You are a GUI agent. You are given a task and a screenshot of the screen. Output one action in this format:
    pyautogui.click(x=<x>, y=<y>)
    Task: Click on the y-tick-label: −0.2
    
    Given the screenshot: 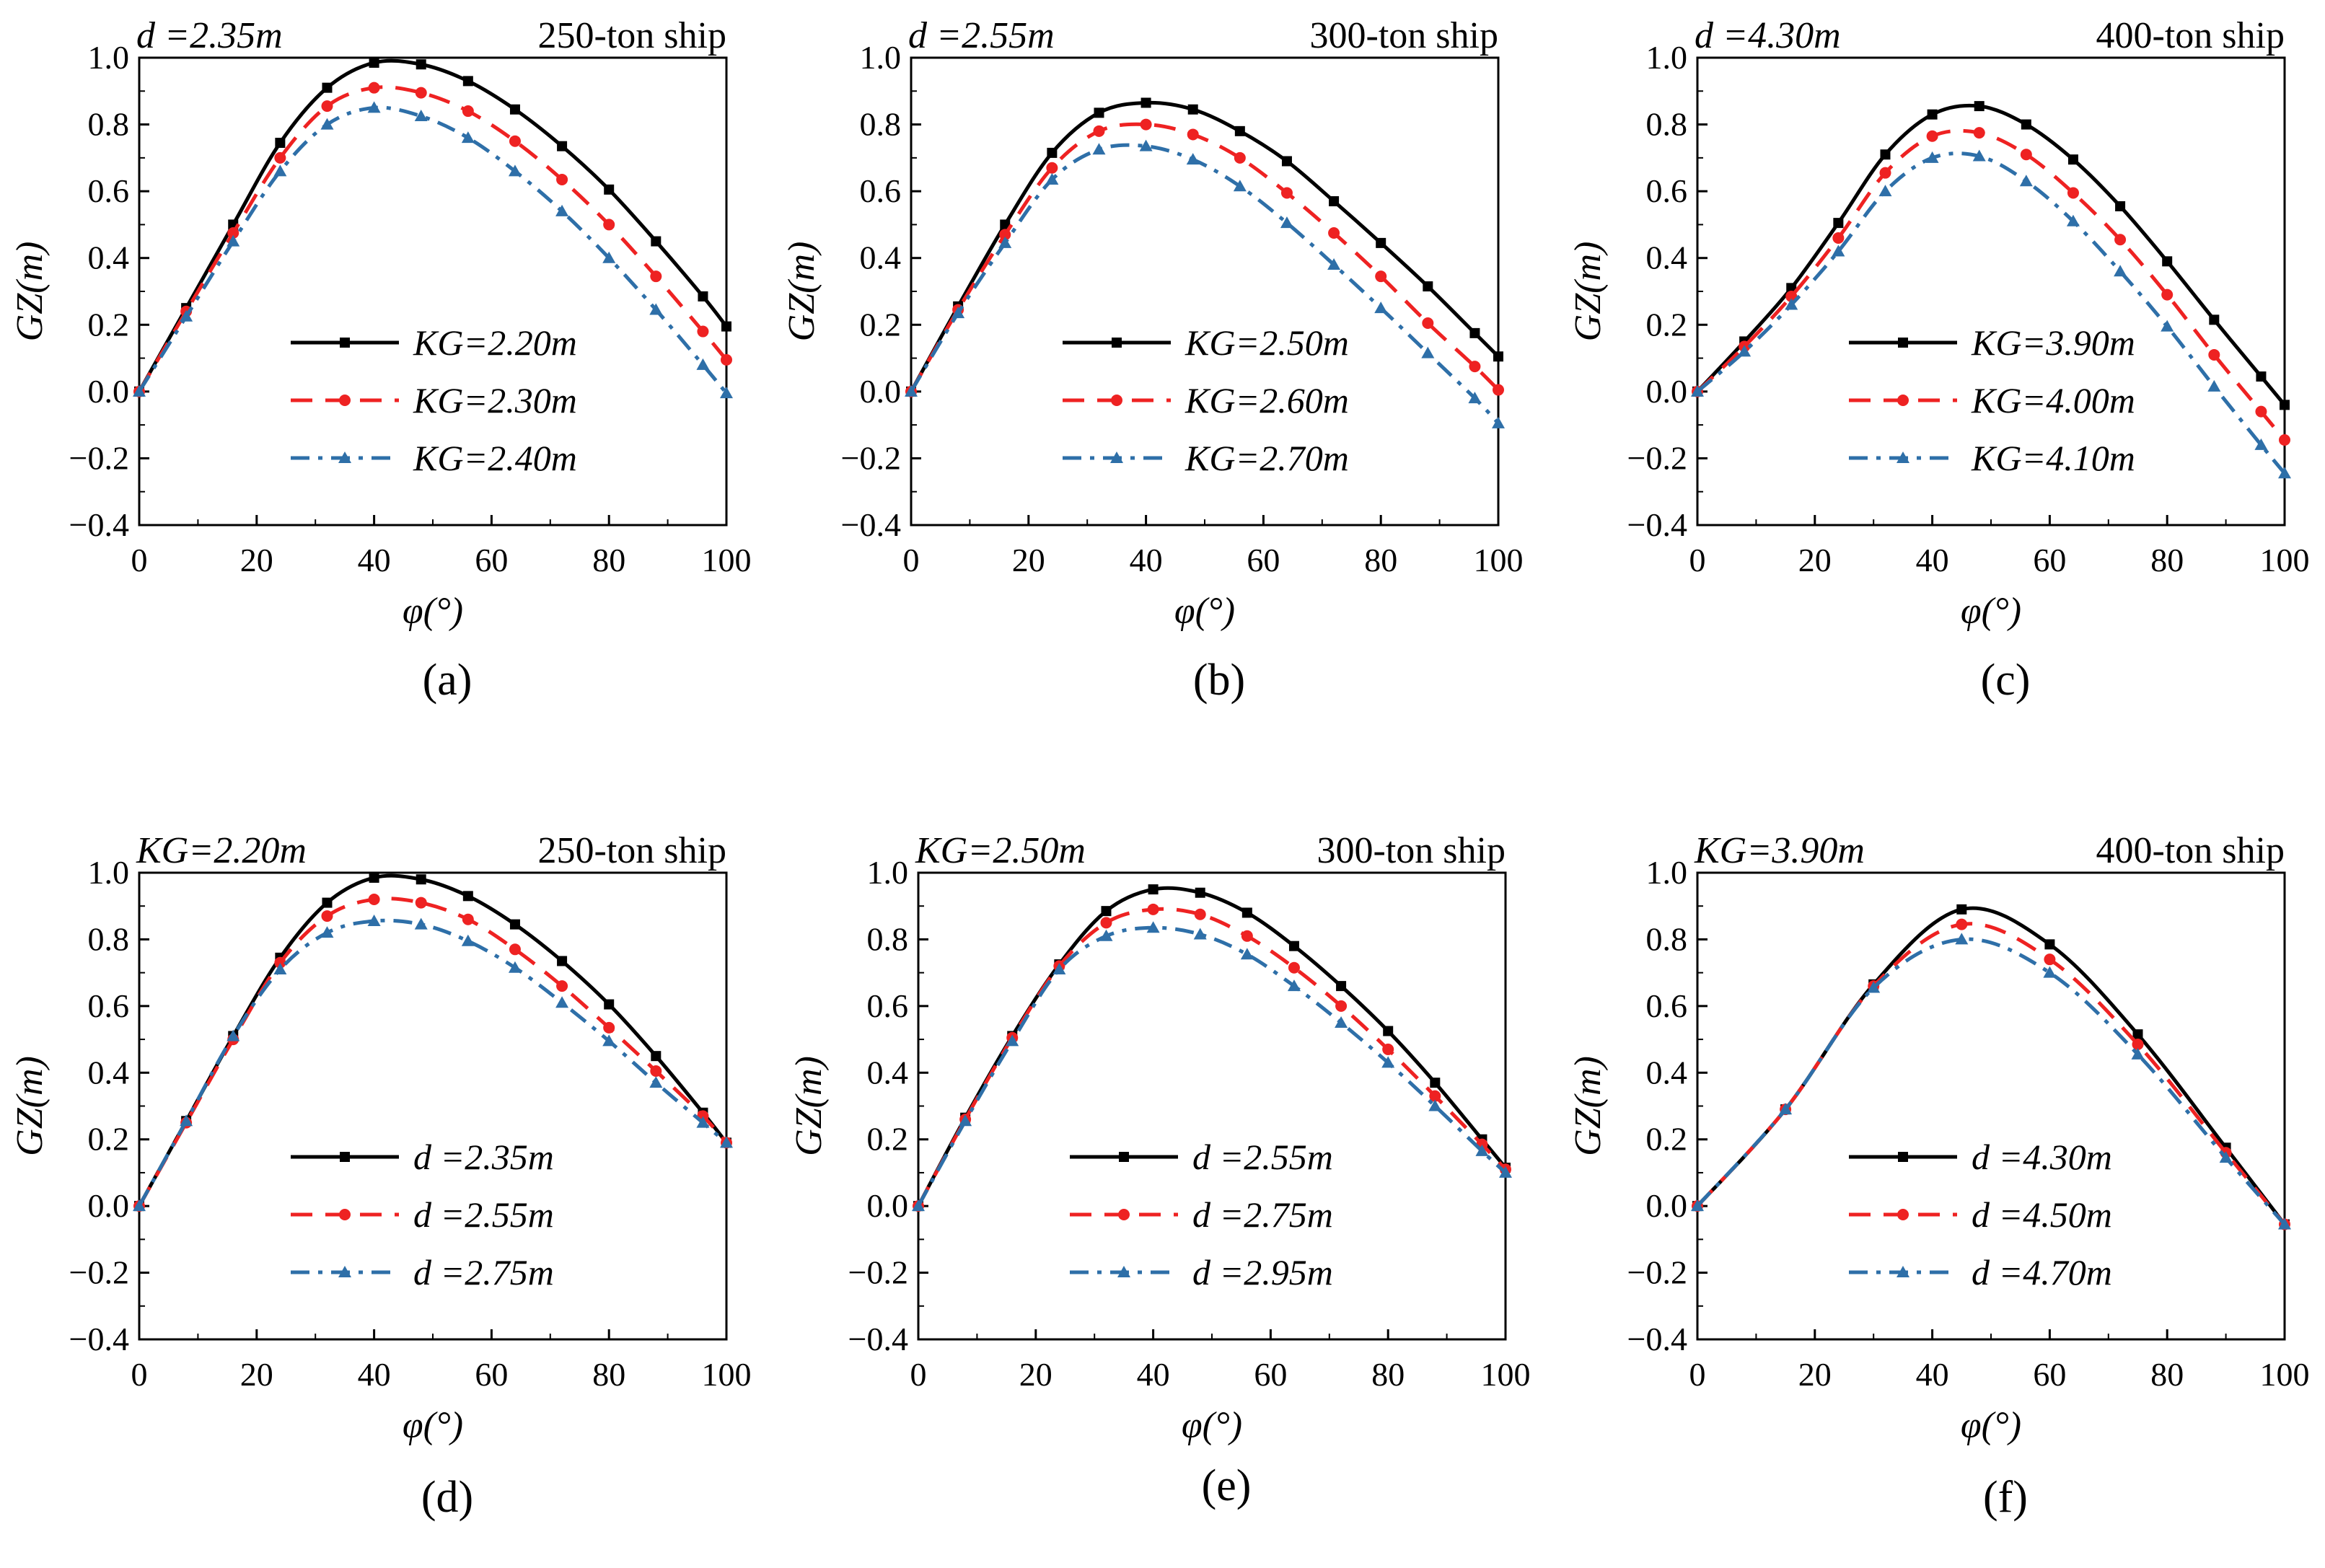 What is the action you would take?
    pyautogui.click(x=871, y=457)
    